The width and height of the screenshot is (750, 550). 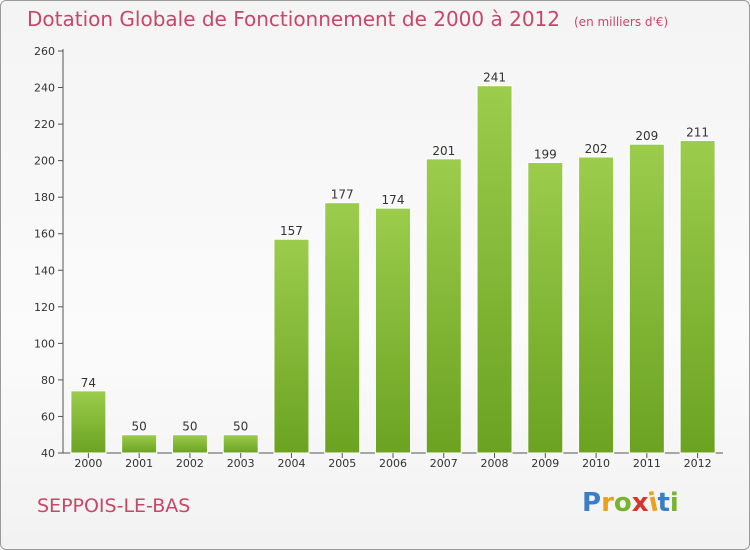 I want to click on y-tick-label: 200, so click(x=44, y=161).